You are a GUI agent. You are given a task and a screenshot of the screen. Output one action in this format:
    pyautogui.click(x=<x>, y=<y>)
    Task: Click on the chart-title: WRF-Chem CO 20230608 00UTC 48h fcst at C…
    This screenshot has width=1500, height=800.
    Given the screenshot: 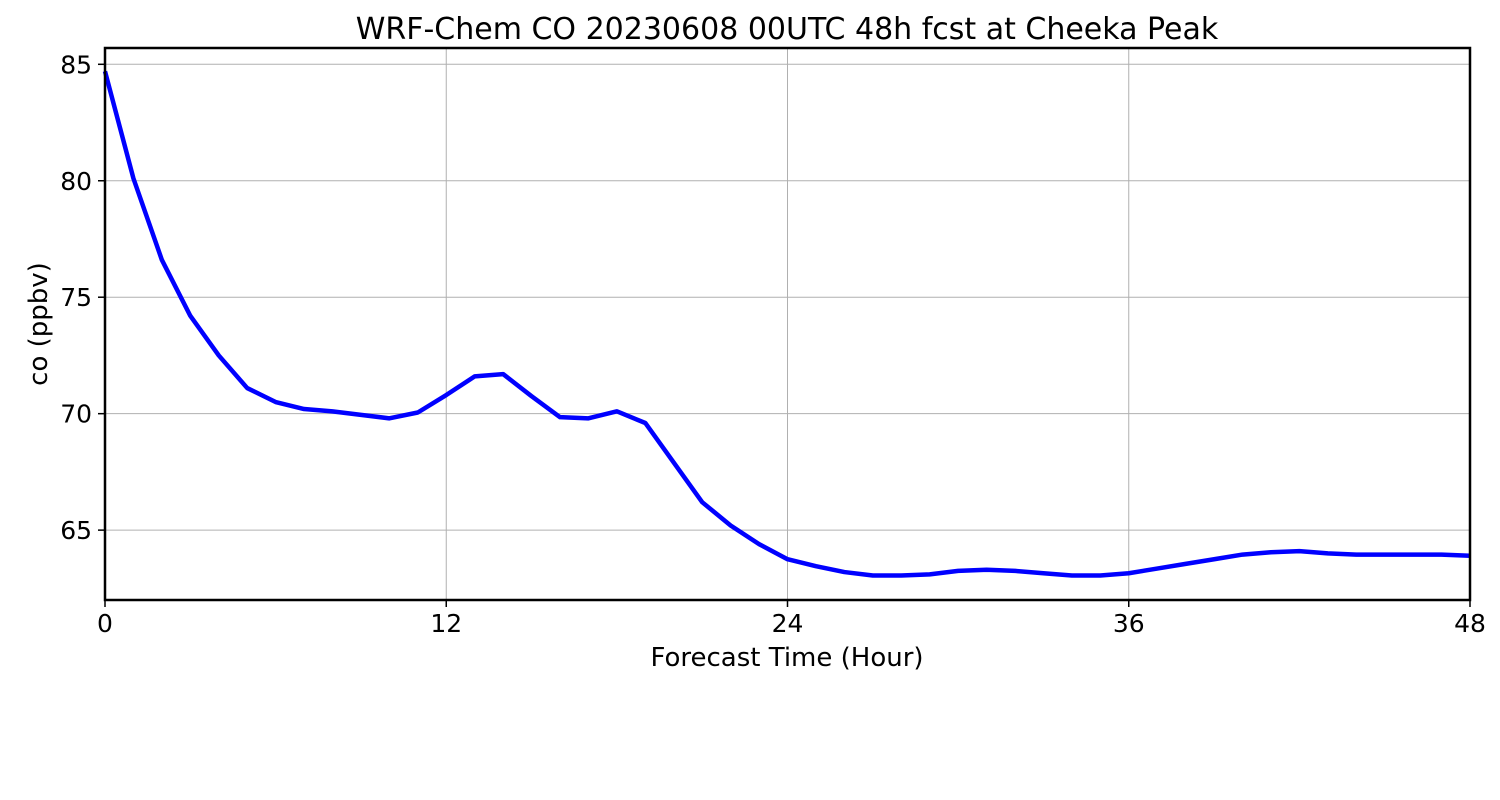 What is the action you would take?
    pyautogui.click(x=787, y=29)
    